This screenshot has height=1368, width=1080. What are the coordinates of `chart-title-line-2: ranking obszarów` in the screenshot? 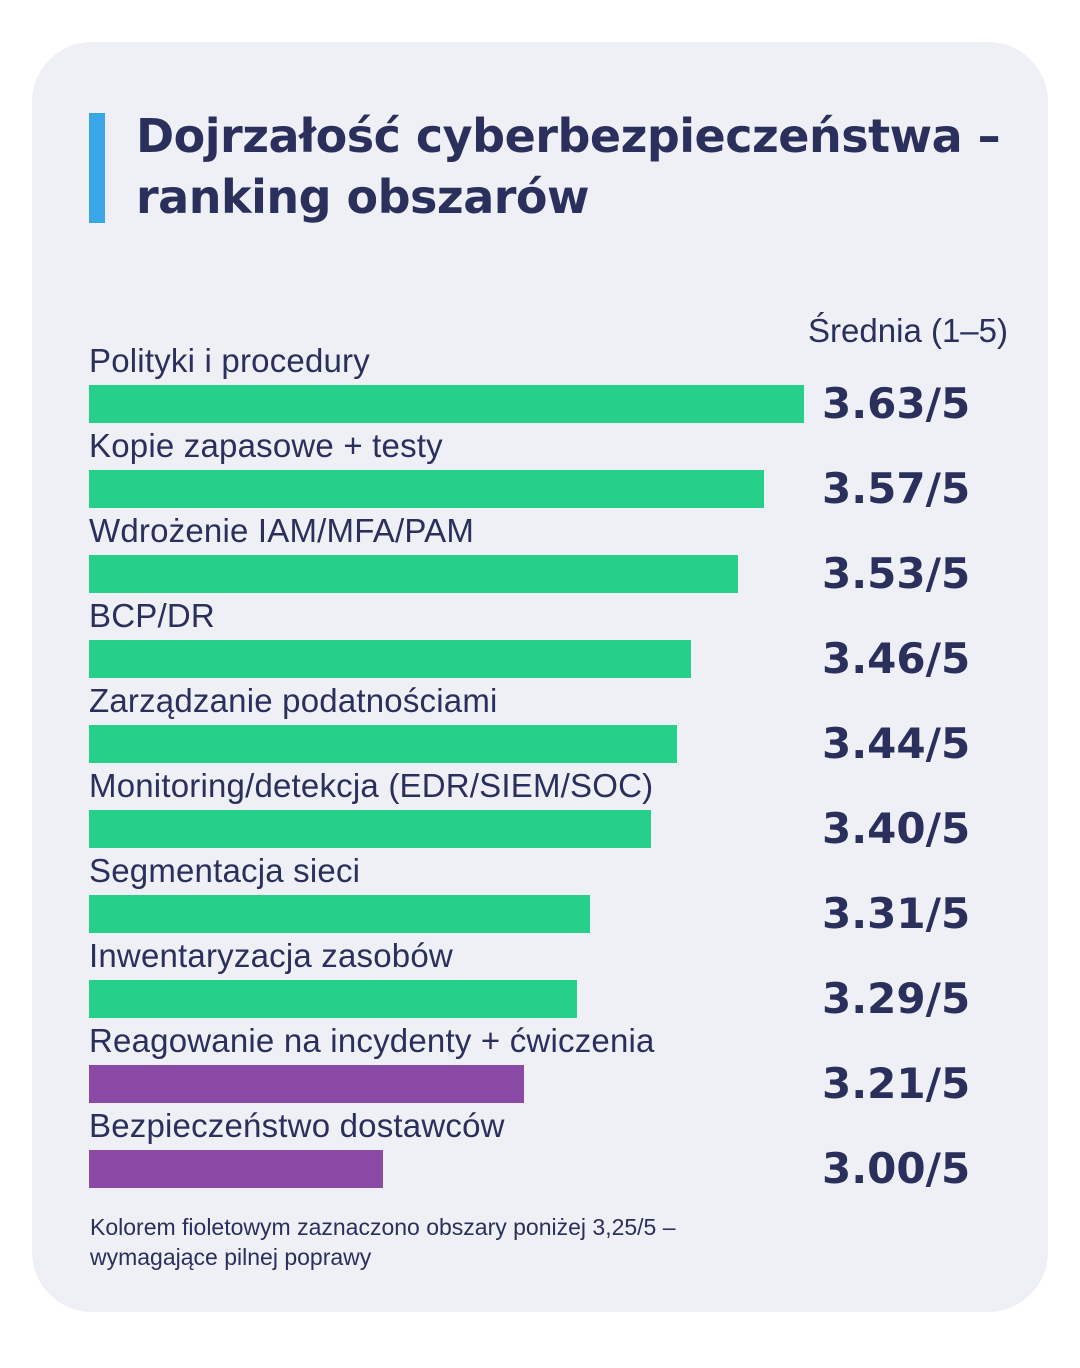 It's located at (363, 197).